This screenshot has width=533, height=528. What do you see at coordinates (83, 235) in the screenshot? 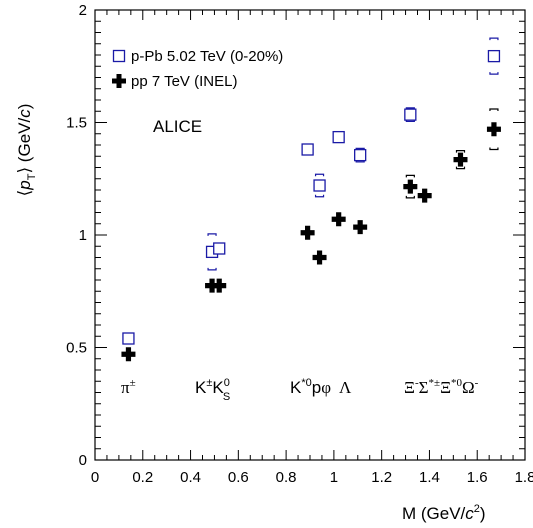
I see `y-tick-label: 1` at bounding box center [83, 235].